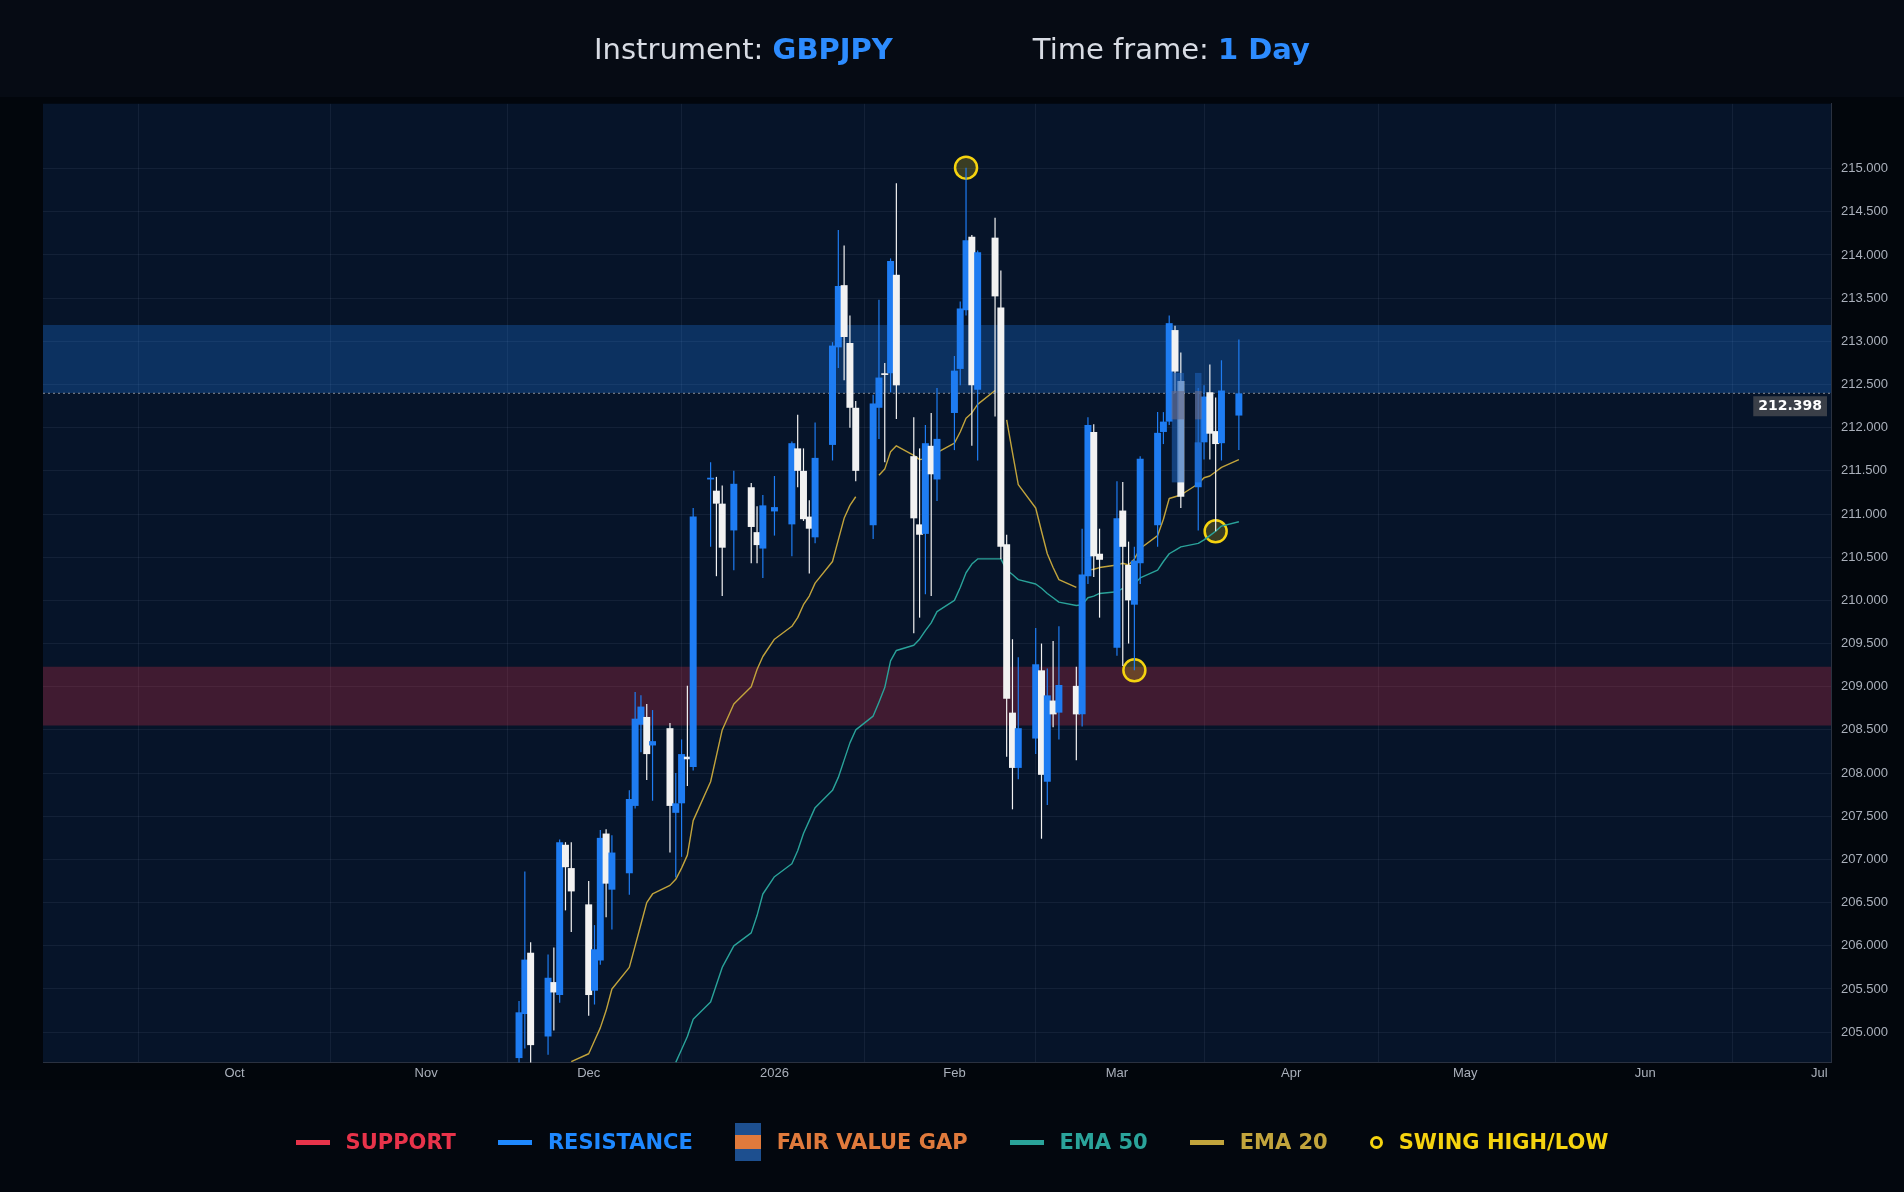  What do you see at coordinates (1291, 1072) in the screenshot?
I see `x-tick-label: Apr` at bounding box center [1291, 1072].